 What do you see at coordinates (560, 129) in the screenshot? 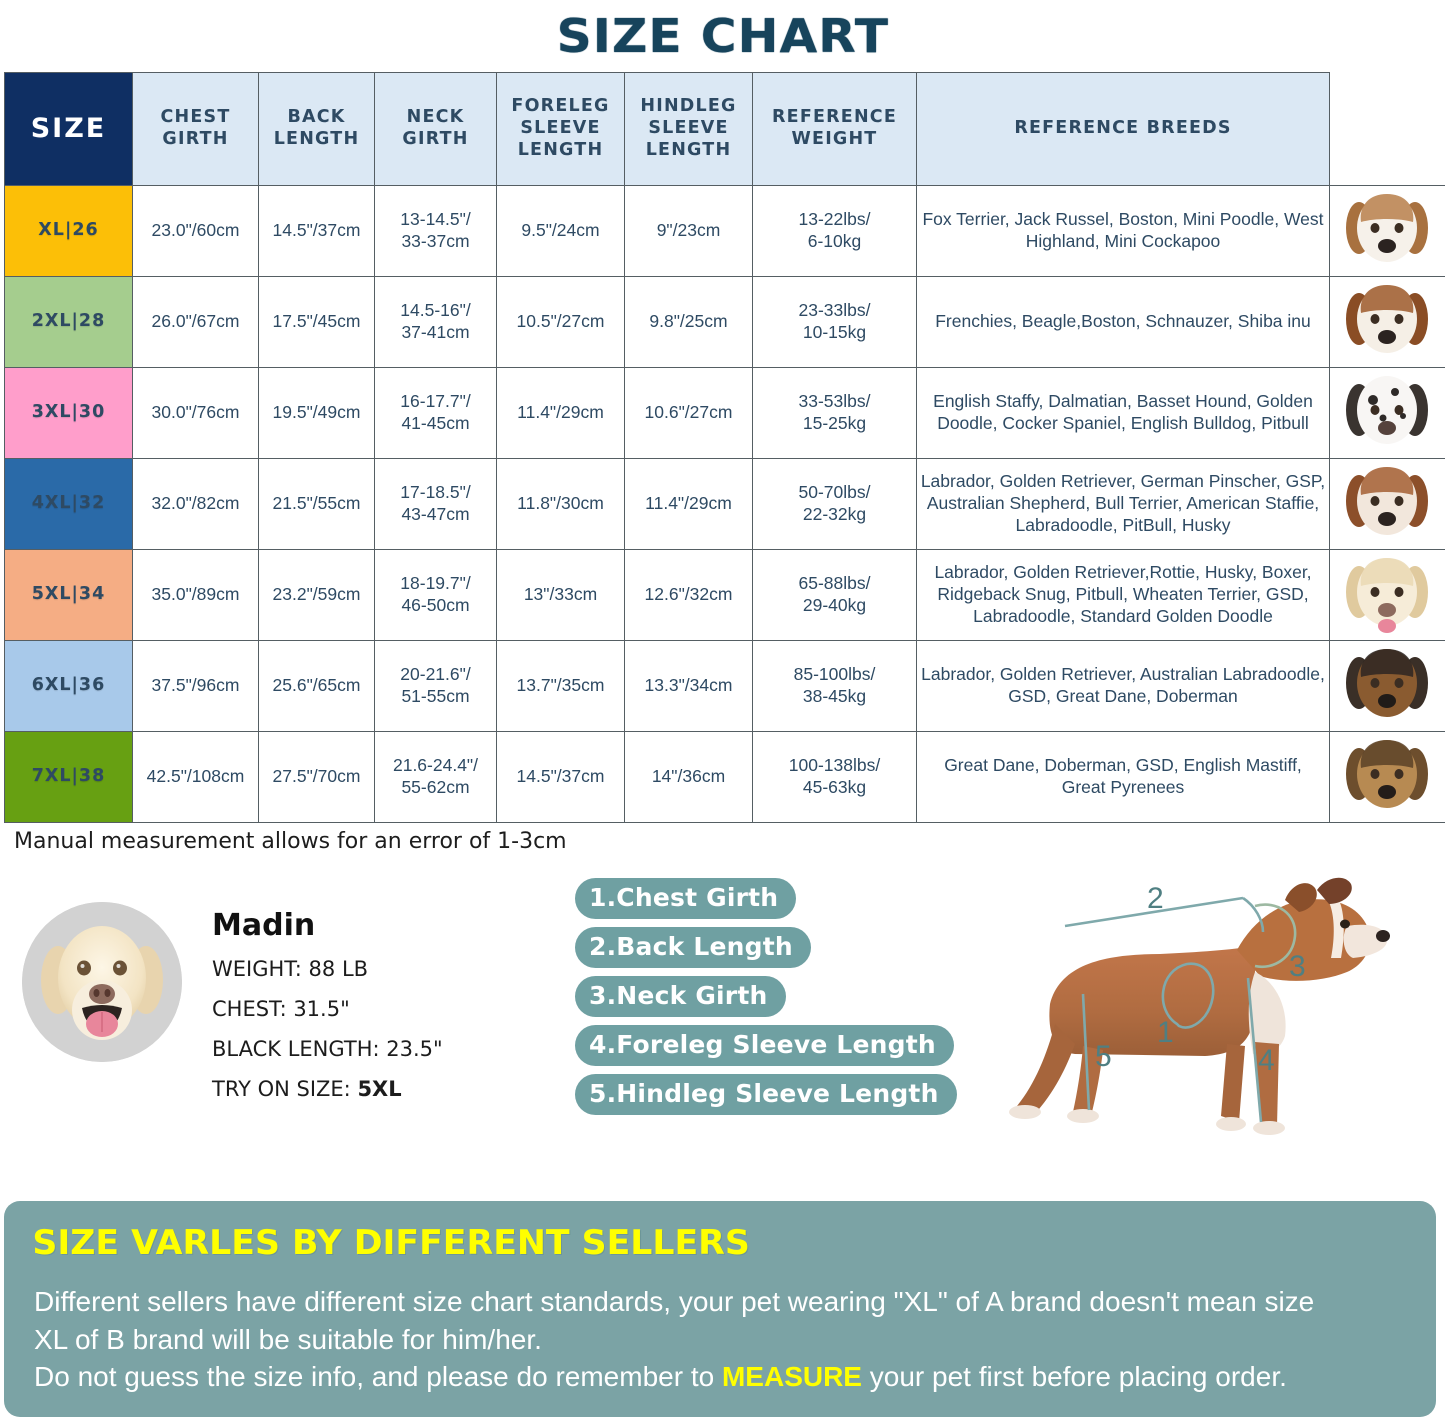
I see `column-header-foreleg-sleeve-length: FORELEG SLEEVE LENGTH` at bounding box center [560, 129].